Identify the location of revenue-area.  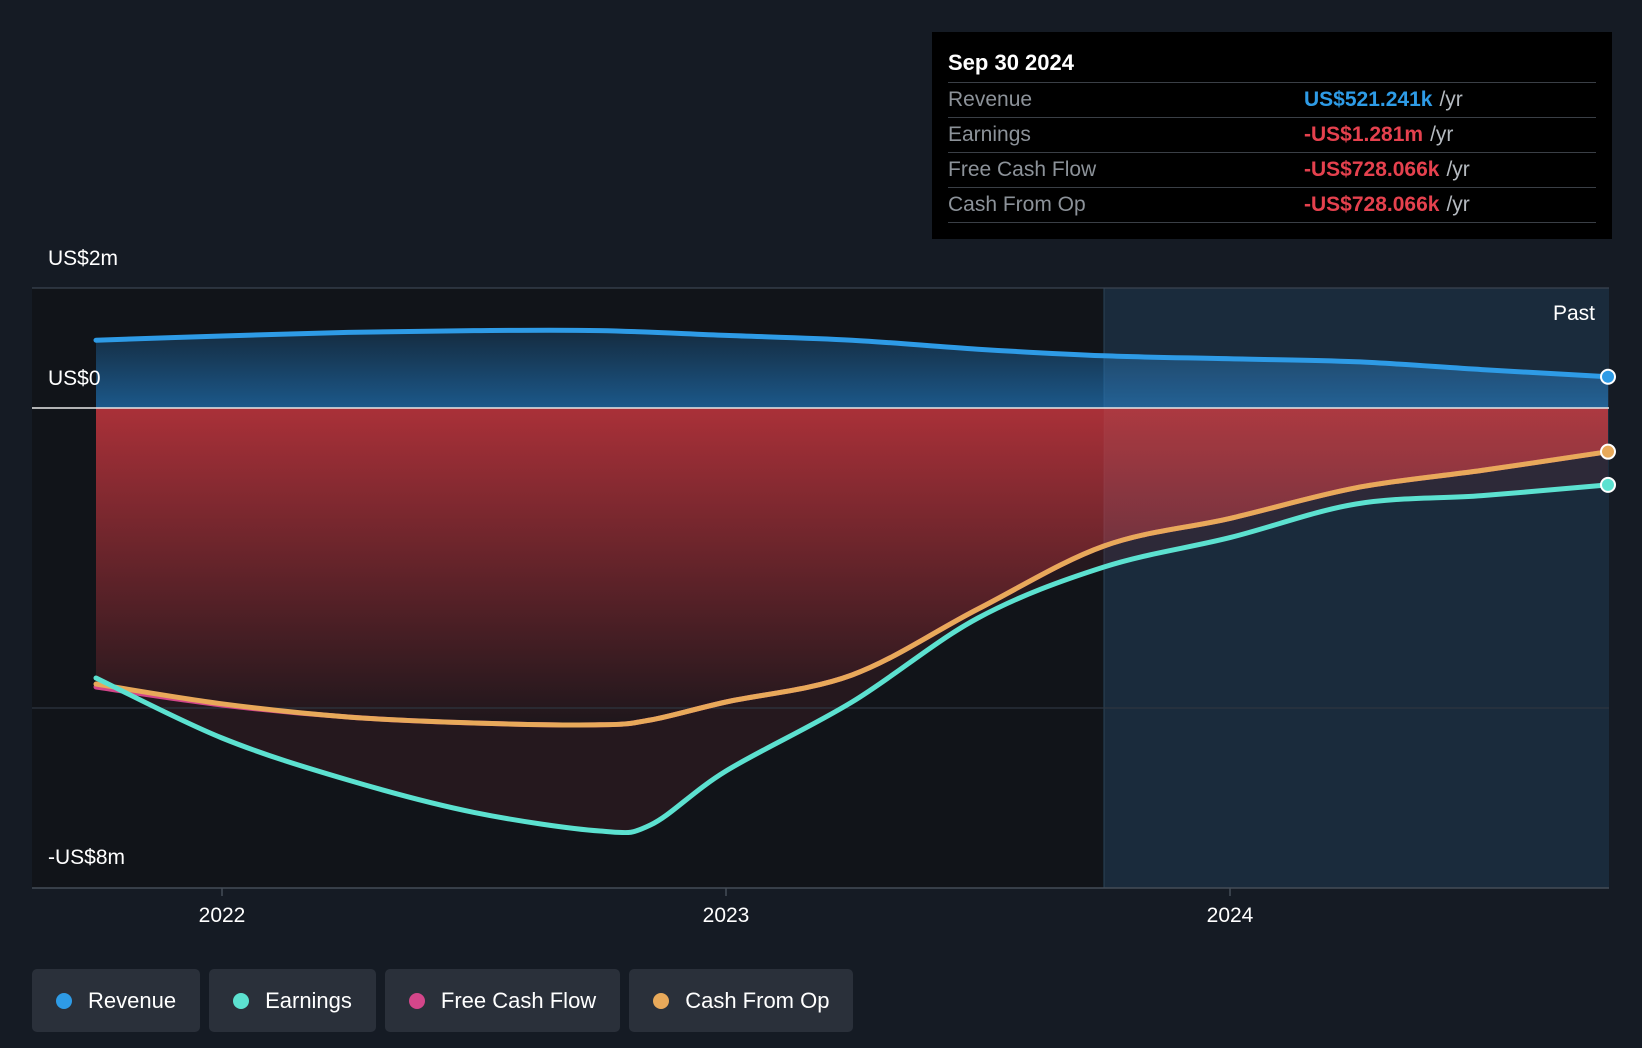
(852, 369).